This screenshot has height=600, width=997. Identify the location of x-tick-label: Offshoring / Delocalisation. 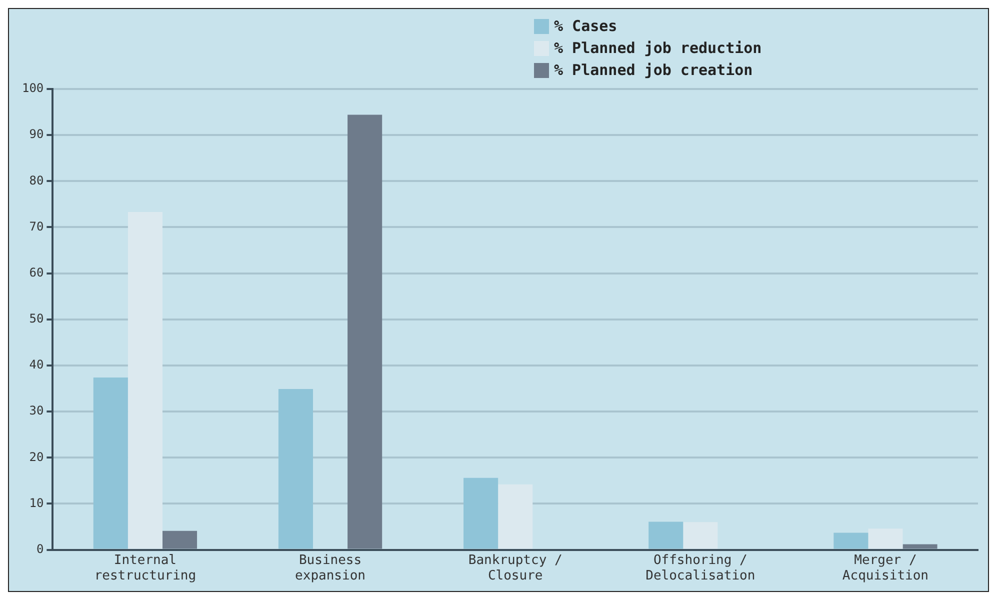
(701, 568).